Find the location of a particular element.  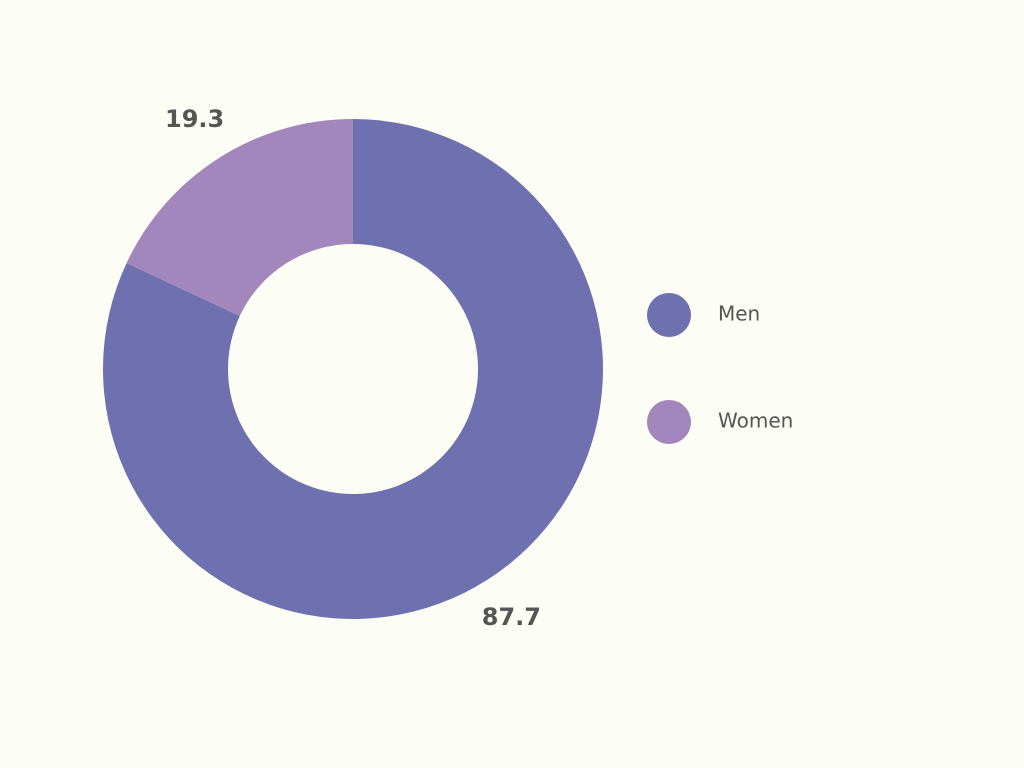

legend-label: Men is located at coordinates (739, 314).